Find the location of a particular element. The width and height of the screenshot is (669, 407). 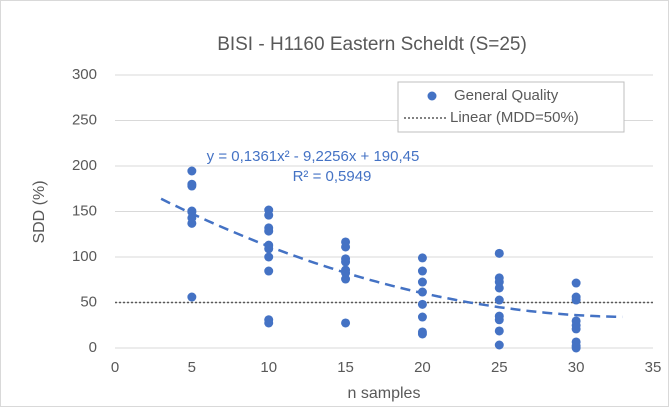

y-tick-label: 100 is located at coordinates (84, 256).